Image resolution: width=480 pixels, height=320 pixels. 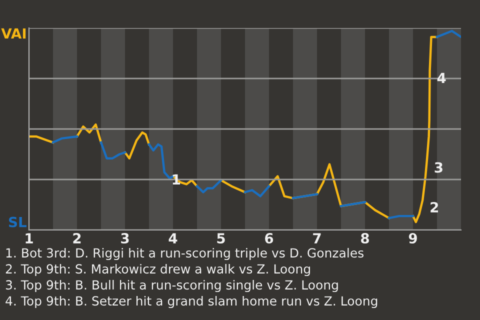 What do you see at coordinates (185, 254) in the screenshot?
I see `text: 1. Bot 3rd: D. Riggi hit a run-scoring triple vs D. Gonzales` at bounding box center [185, 254].